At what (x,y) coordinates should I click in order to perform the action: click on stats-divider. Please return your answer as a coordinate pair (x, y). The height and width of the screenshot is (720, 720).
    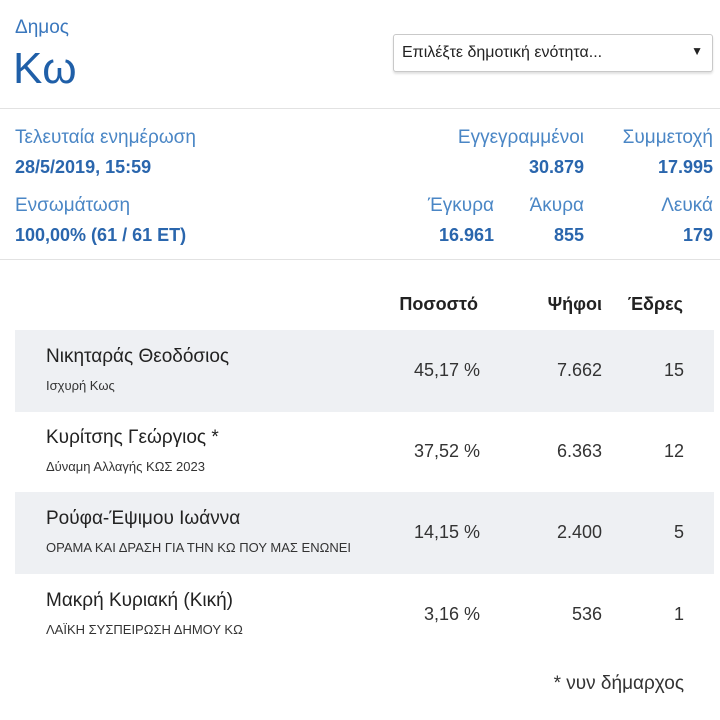
    Looking at the image, I should click on (360, 259).